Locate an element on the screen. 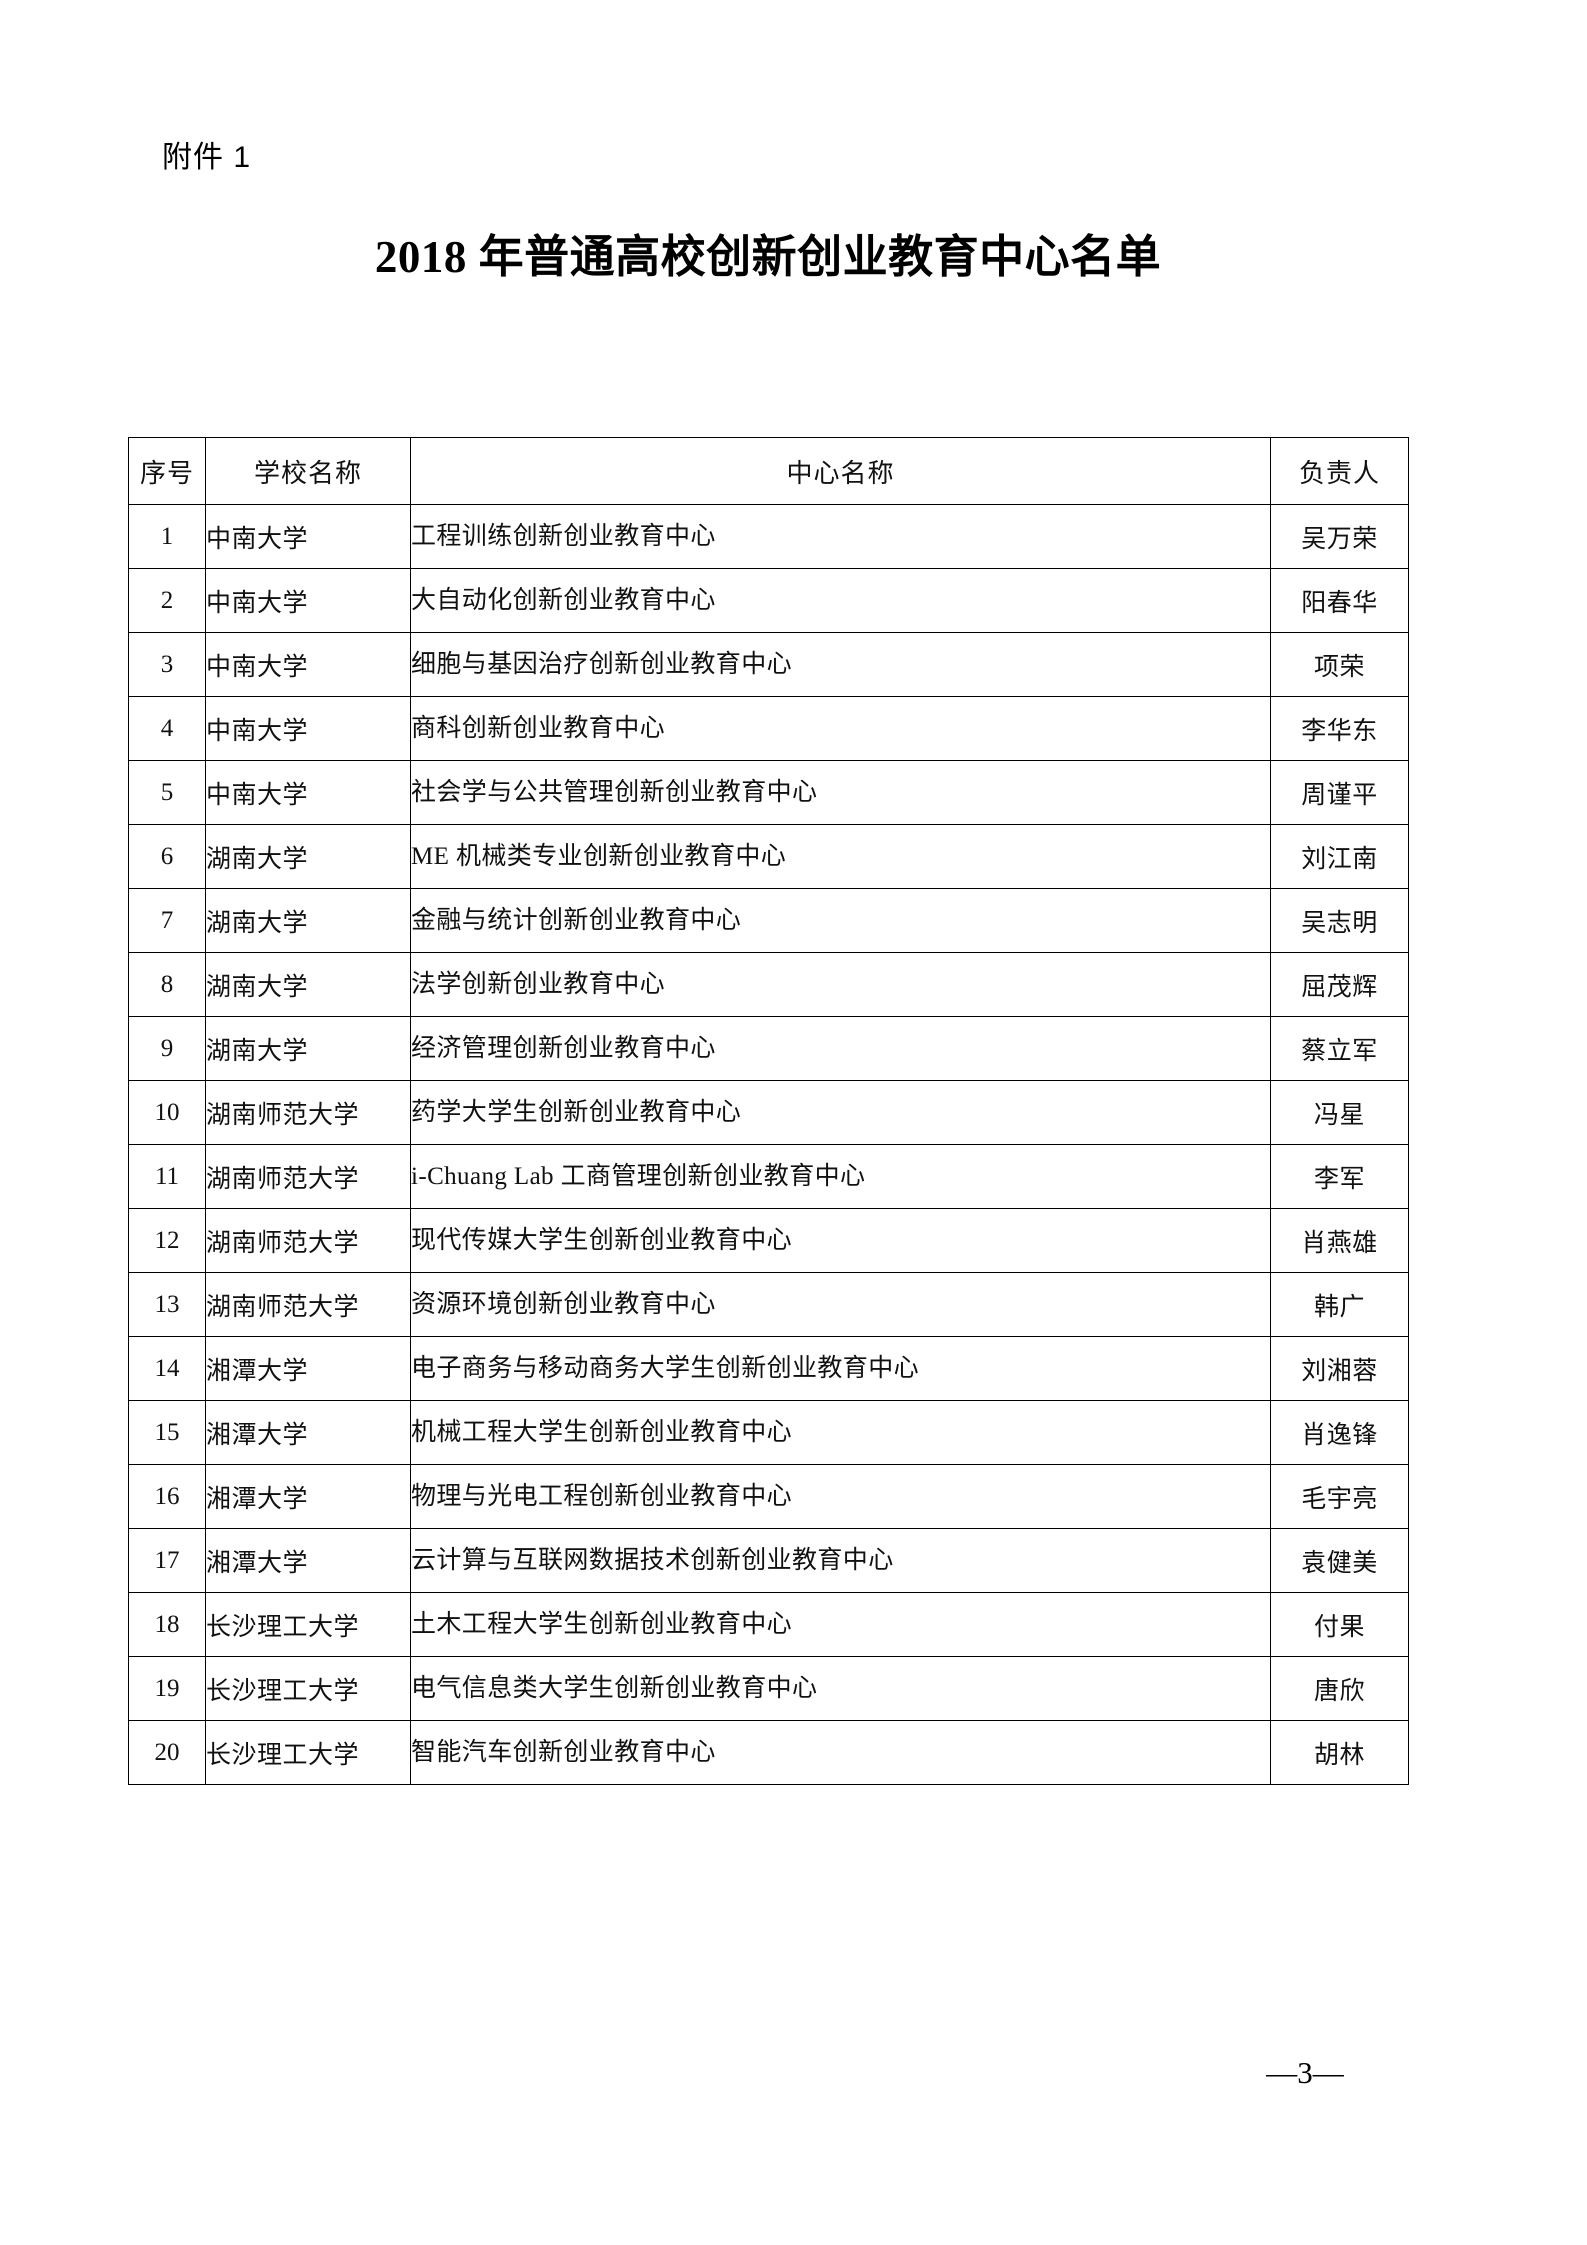  table-header-row: 序号 学校名称 中心名称 负责人 is located at coordinates (768, 471).